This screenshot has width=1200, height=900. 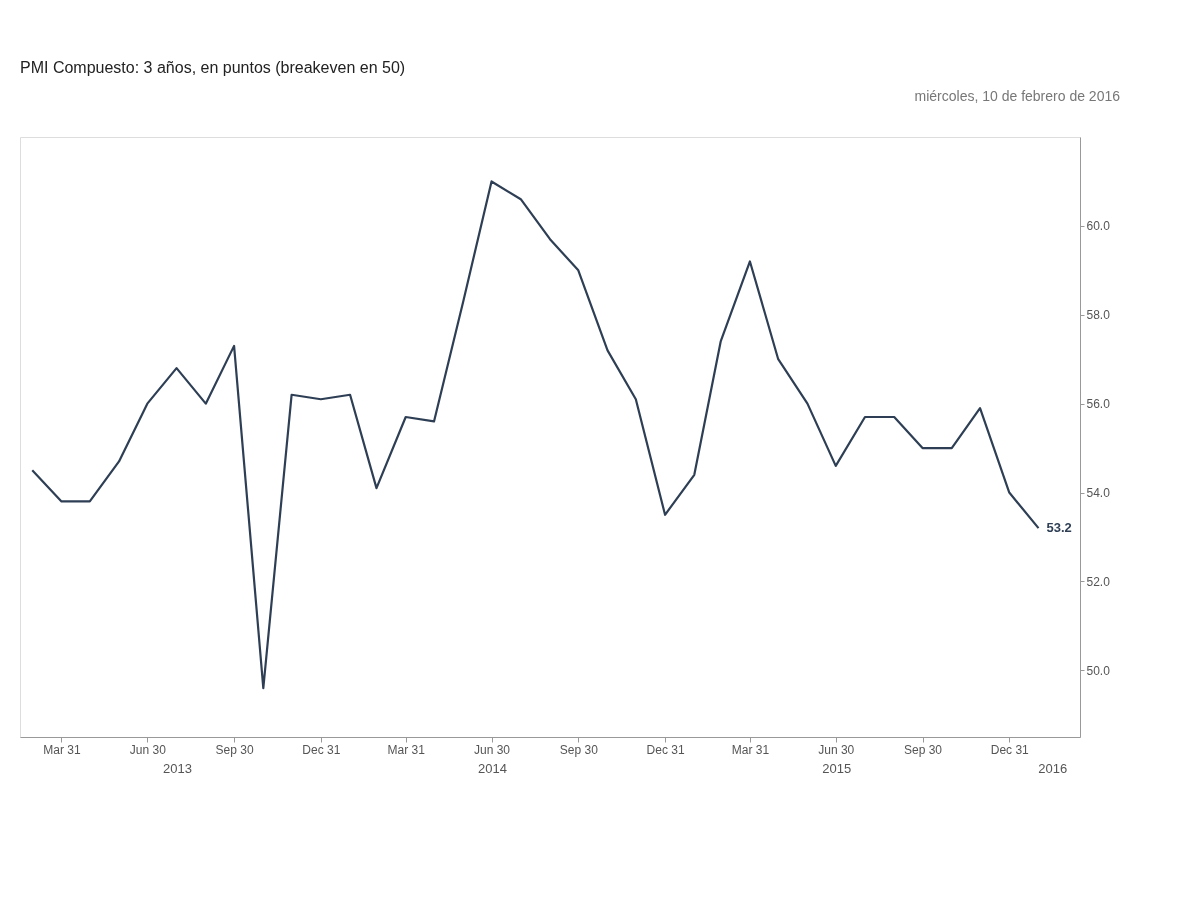 I want to click on x2-tick-label: 2016, so click(x=1053, y=768).